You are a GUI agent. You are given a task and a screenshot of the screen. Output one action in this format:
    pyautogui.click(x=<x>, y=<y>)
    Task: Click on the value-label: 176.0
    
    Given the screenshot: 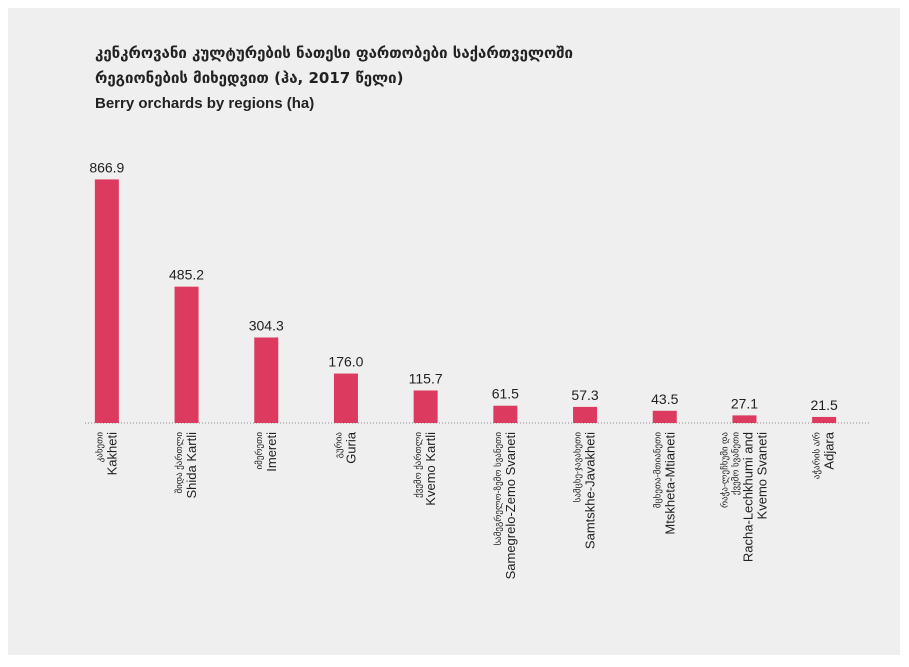 What is the action you would take?
    pyautogui.click(x=345, y=362)
    